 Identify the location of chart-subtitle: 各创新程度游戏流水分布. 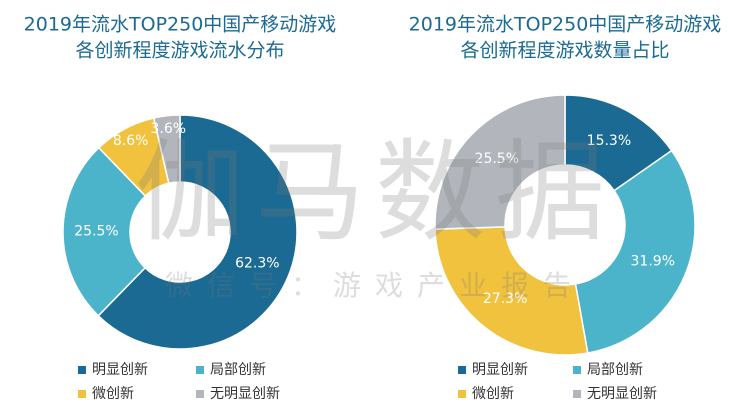
(179, 51).